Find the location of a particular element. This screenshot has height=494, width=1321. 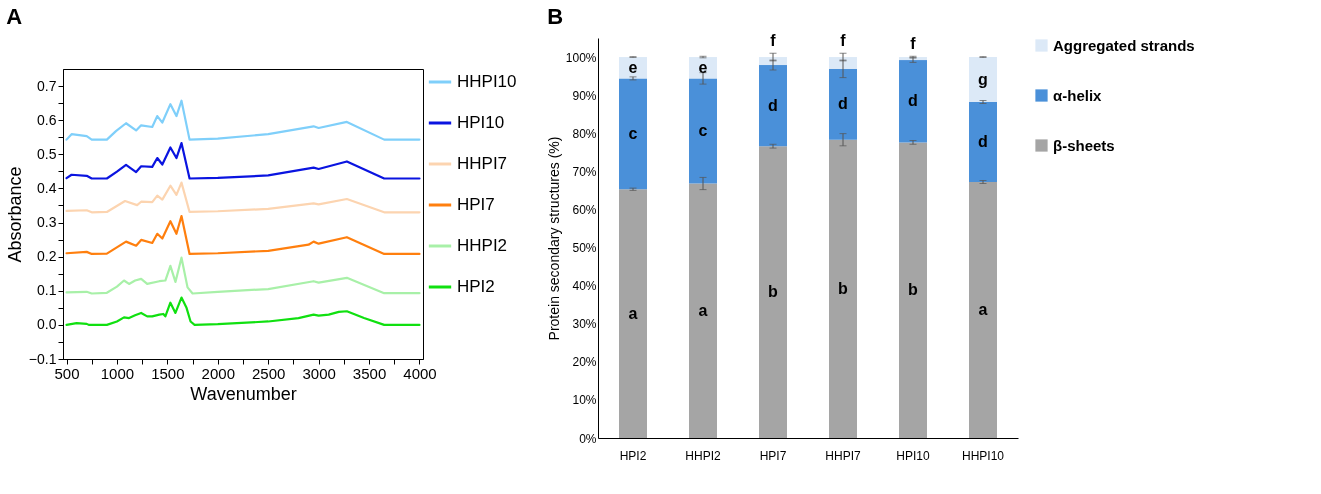

y-tick-label: 0.6 is located at coordinates (47, 119).